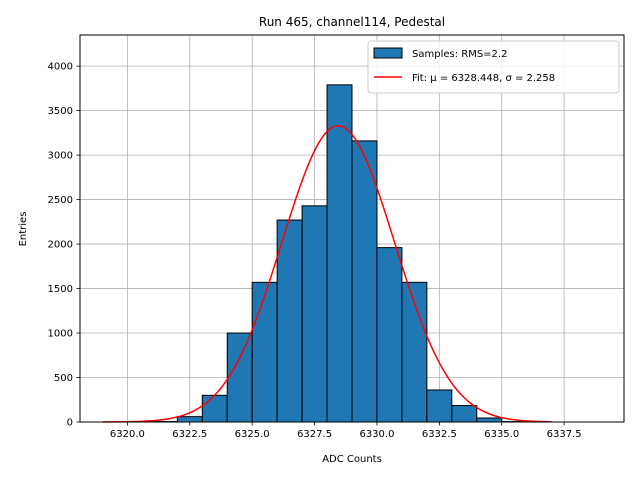 Image resolution: width=640 pixels, height=480 pixels. What do you see at coordinates (189, 434) in the screenshot?
I see `x-tick-label: 6322.5` at bounding box center [189, 434].